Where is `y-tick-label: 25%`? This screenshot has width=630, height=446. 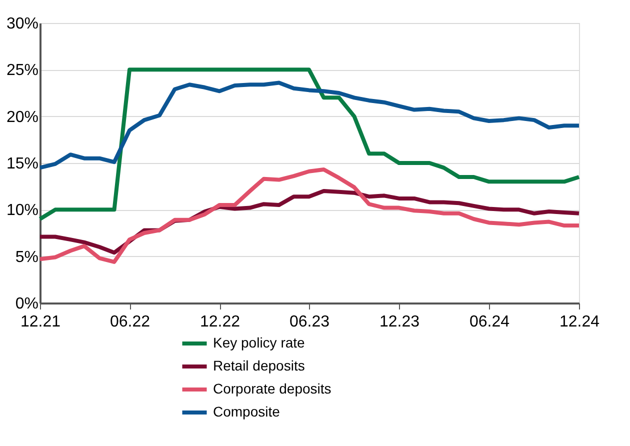
y-tick-label: 25% is located at coordinates (22, 71).